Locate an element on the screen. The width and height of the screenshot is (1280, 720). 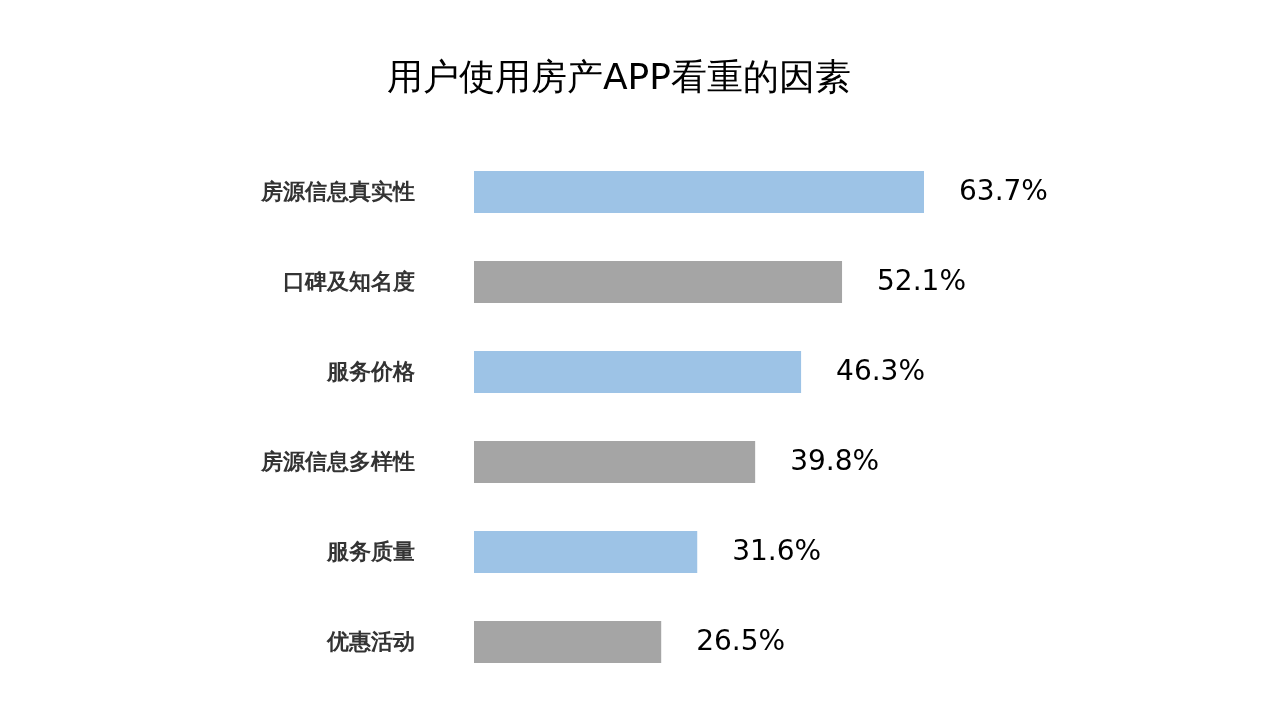
data-label: 26.5% is located at coordinates (741, 640).